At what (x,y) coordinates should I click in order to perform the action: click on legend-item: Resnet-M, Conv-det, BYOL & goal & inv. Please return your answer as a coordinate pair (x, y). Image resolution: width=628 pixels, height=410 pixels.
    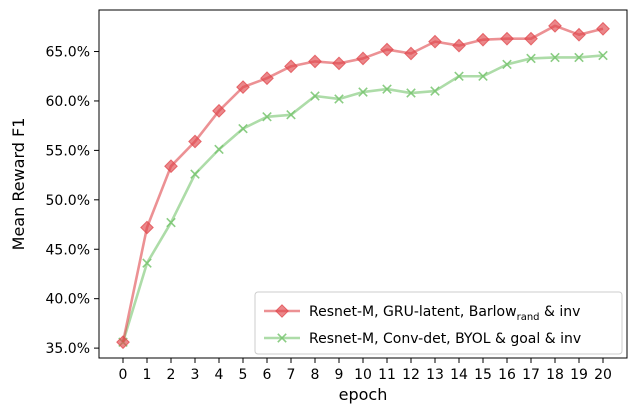
    Looking at the image, I should click on (422, 339).